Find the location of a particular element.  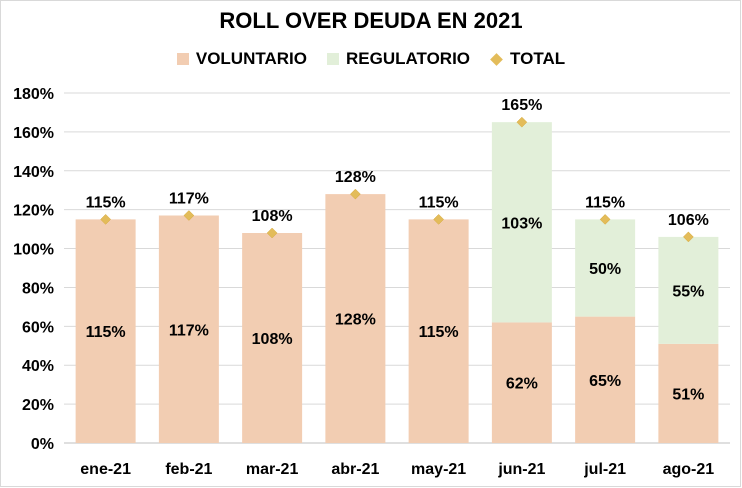

y-tick-label: 140% is located at coordinates (33, 172).